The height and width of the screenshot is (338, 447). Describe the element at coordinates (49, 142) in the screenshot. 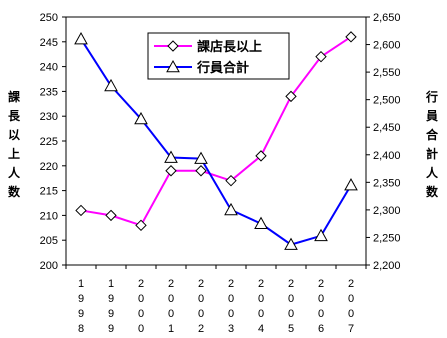

I see `left-tick-label: 225` at that location.